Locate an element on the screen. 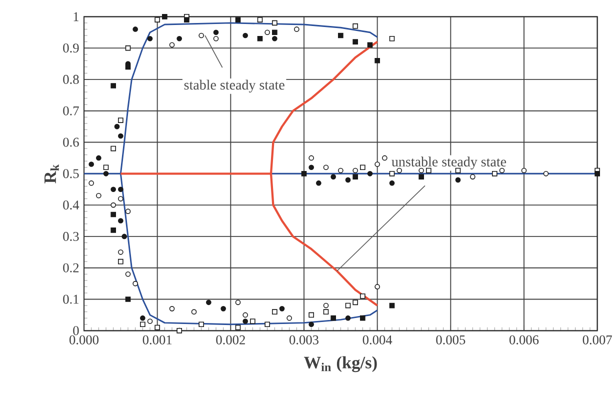 This screenshot has width=614, height=413. y-tick-label: 0.2 is located at coordinates (71, 267).